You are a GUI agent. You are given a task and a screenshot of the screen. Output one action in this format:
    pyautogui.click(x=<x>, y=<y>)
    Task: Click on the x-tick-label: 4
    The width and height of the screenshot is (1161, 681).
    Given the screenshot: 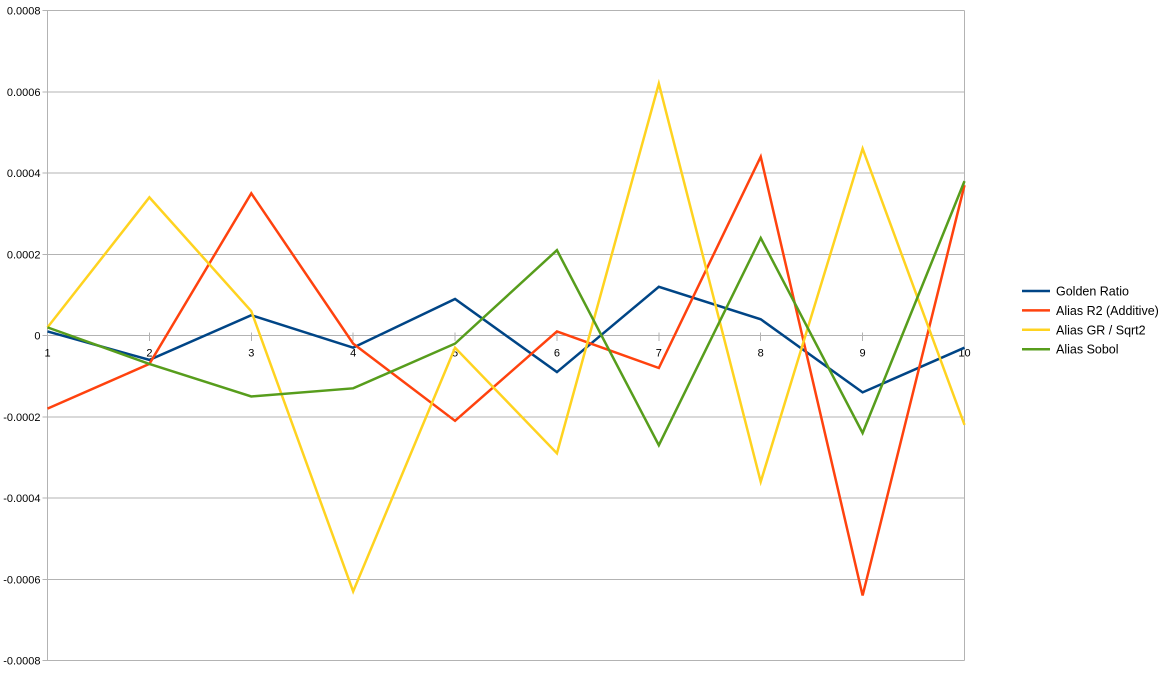 What is the action you would take?
    pyautogui.click(x=353, y=354)
    